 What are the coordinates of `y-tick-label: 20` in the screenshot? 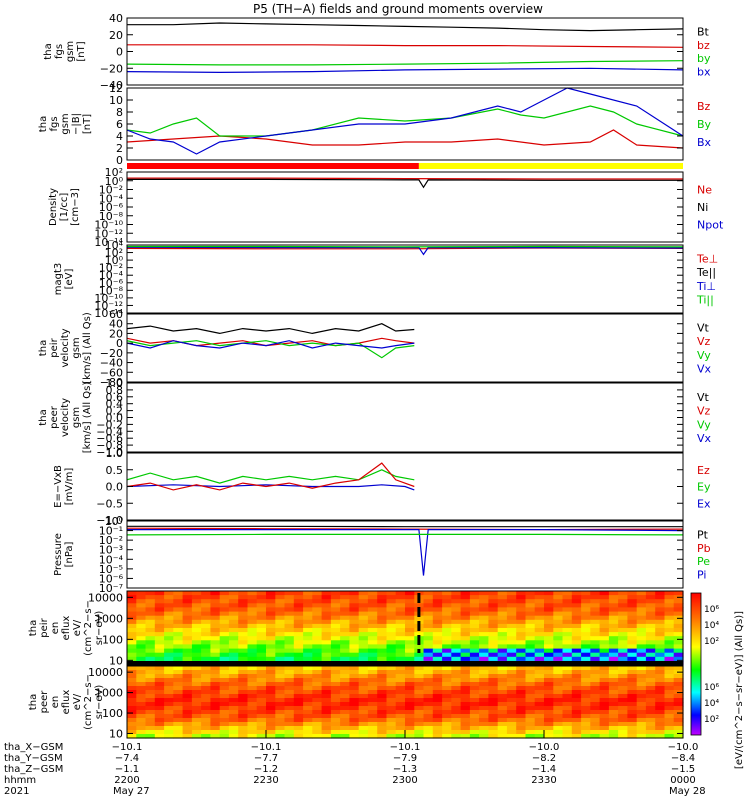 It's located at (116, 35).